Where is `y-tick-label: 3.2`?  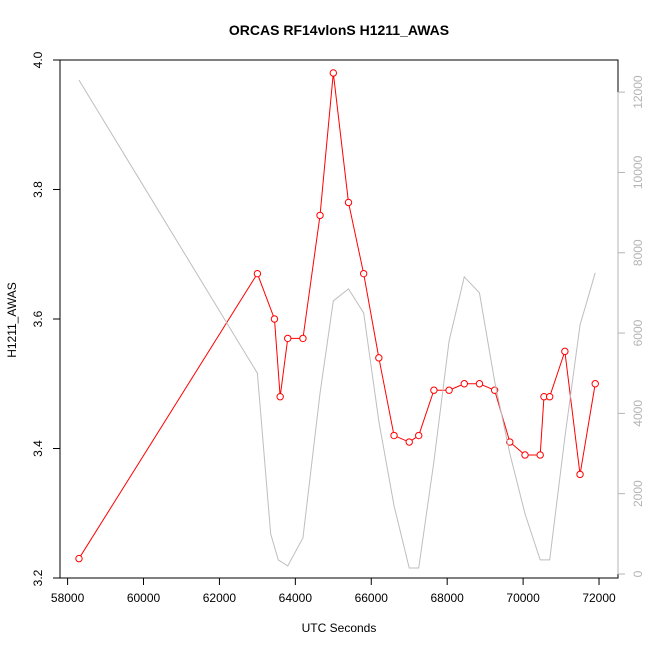
y-tick-label: 3.2 is located at coordinates (38, 577).